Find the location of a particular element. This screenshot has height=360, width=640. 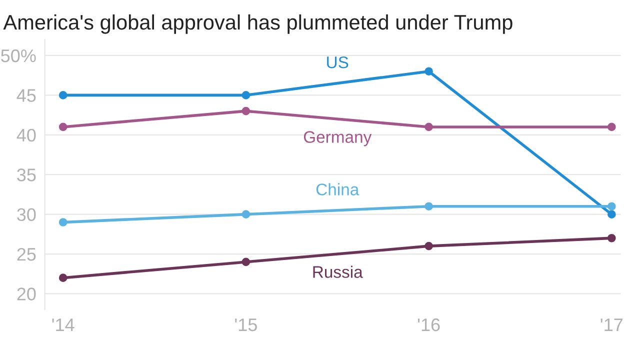

y-tick-label: 50% is located at coordinates (18, 55).